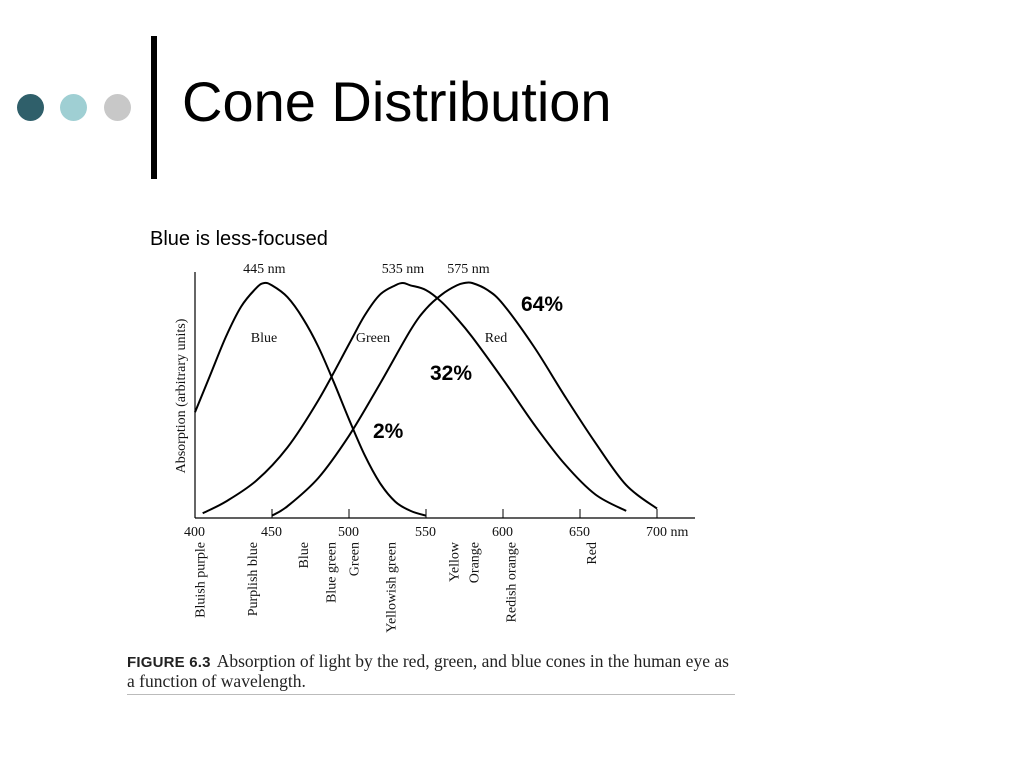 Image resolution: width=1024 pixels, height=768 pixels. What do you see at coordinates (310, 399) in the screenshot?
I see `series-line-blue` at bounding box center [310, 399].